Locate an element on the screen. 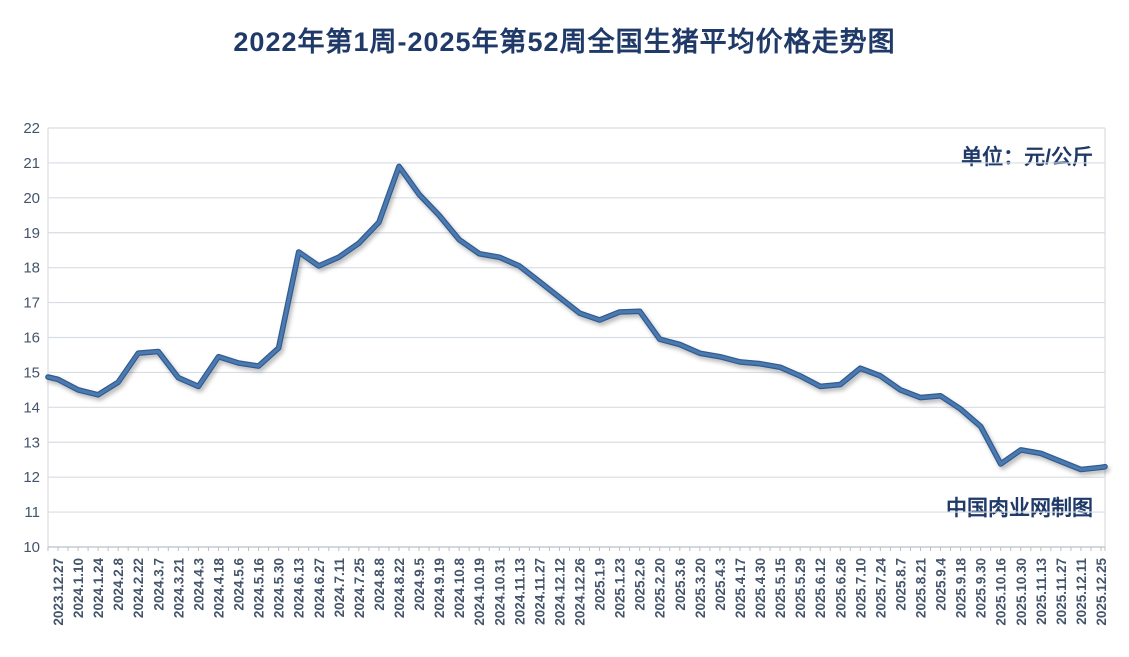  x-tick-label: 2024.11.13 is located at coordinates (519, 591).